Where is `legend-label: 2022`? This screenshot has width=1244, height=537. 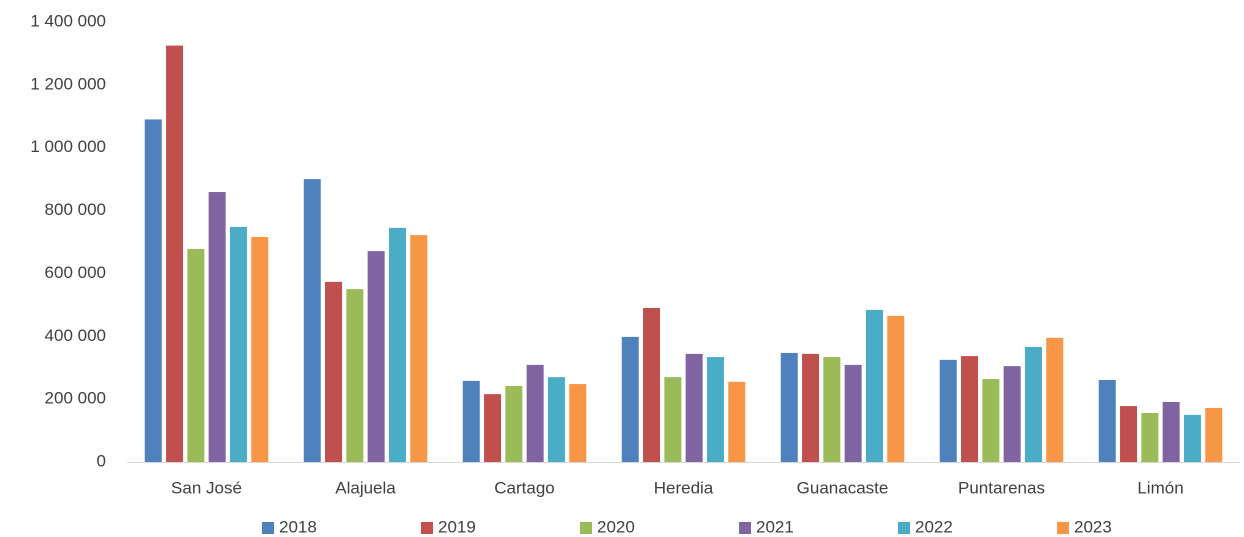
legend-label: 2022 is located at coordinates (934, 526).